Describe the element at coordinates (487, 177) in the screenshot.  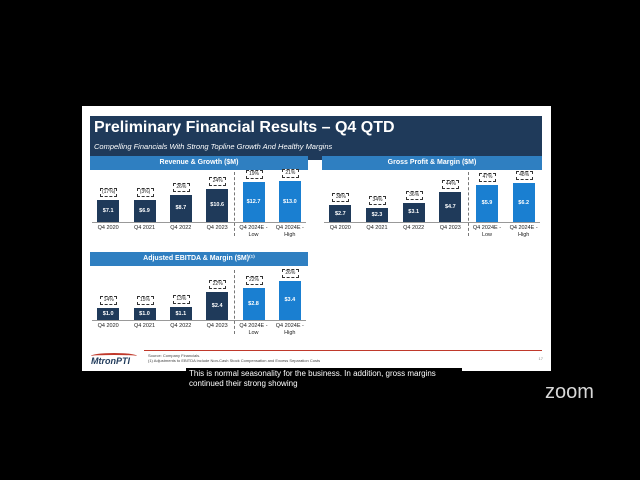
I see `percent-label: 47%` at that location.